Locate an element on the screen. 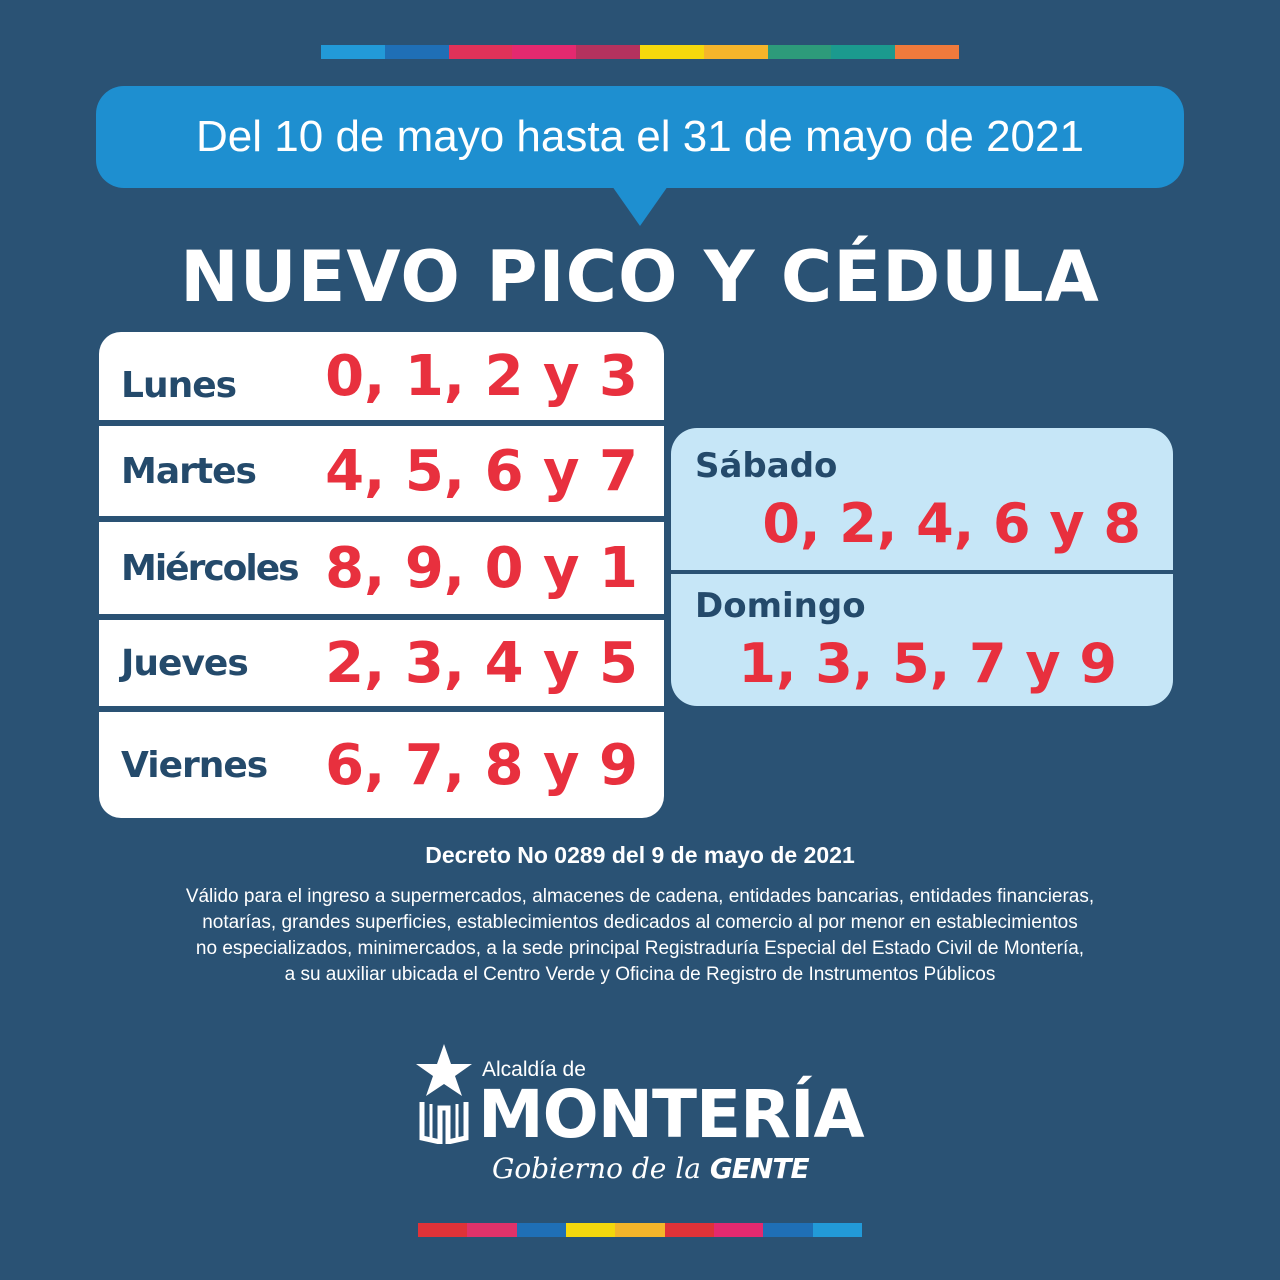  schedule-row-martes: Martes 4, 5, 6 y 7 is located at coordinates (381, 474).